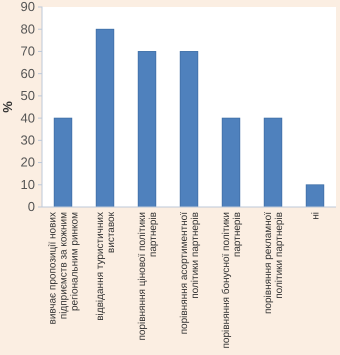 The height and width of the screenshot is (355, 340). Describe the element at coordinates (7, 106) in the screenshot. I see `y-axis-title: %` at that location.